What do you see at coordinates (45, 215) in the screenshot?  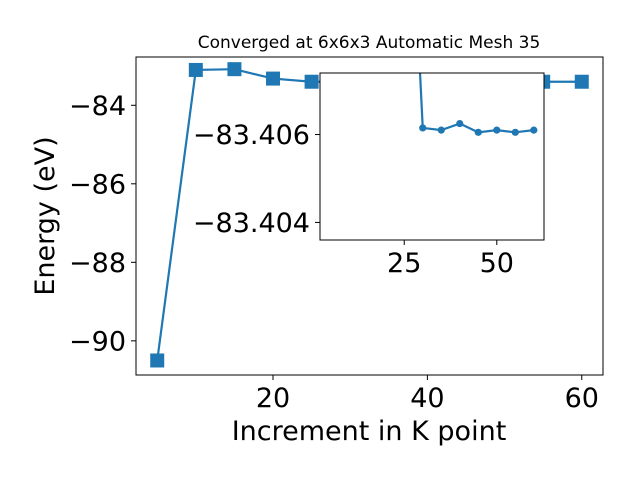 I see `y-axis-label: Energy (eV)` at bounding box center [45, 215].